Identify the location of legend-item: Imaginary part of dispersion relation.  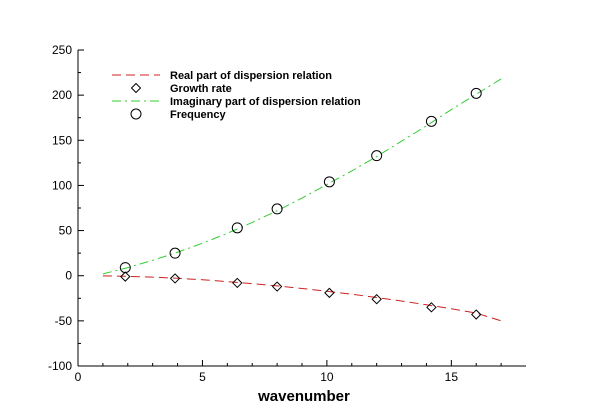
(236, 102).